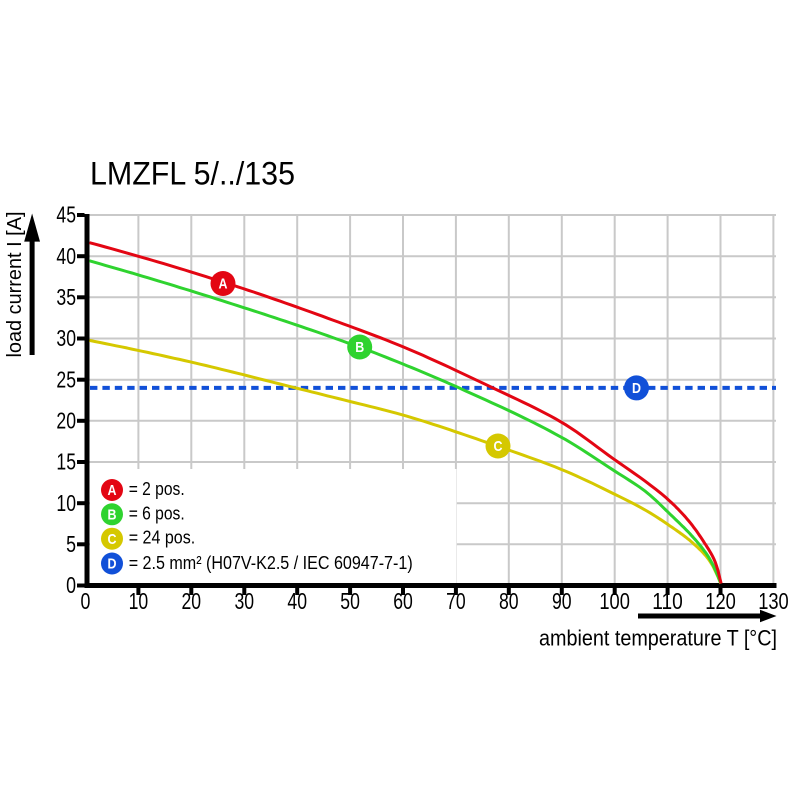  What do you see at coordinates (562, 601) in the screenshot?
I see `svg-text: 90` at bounding box center [562, 601].